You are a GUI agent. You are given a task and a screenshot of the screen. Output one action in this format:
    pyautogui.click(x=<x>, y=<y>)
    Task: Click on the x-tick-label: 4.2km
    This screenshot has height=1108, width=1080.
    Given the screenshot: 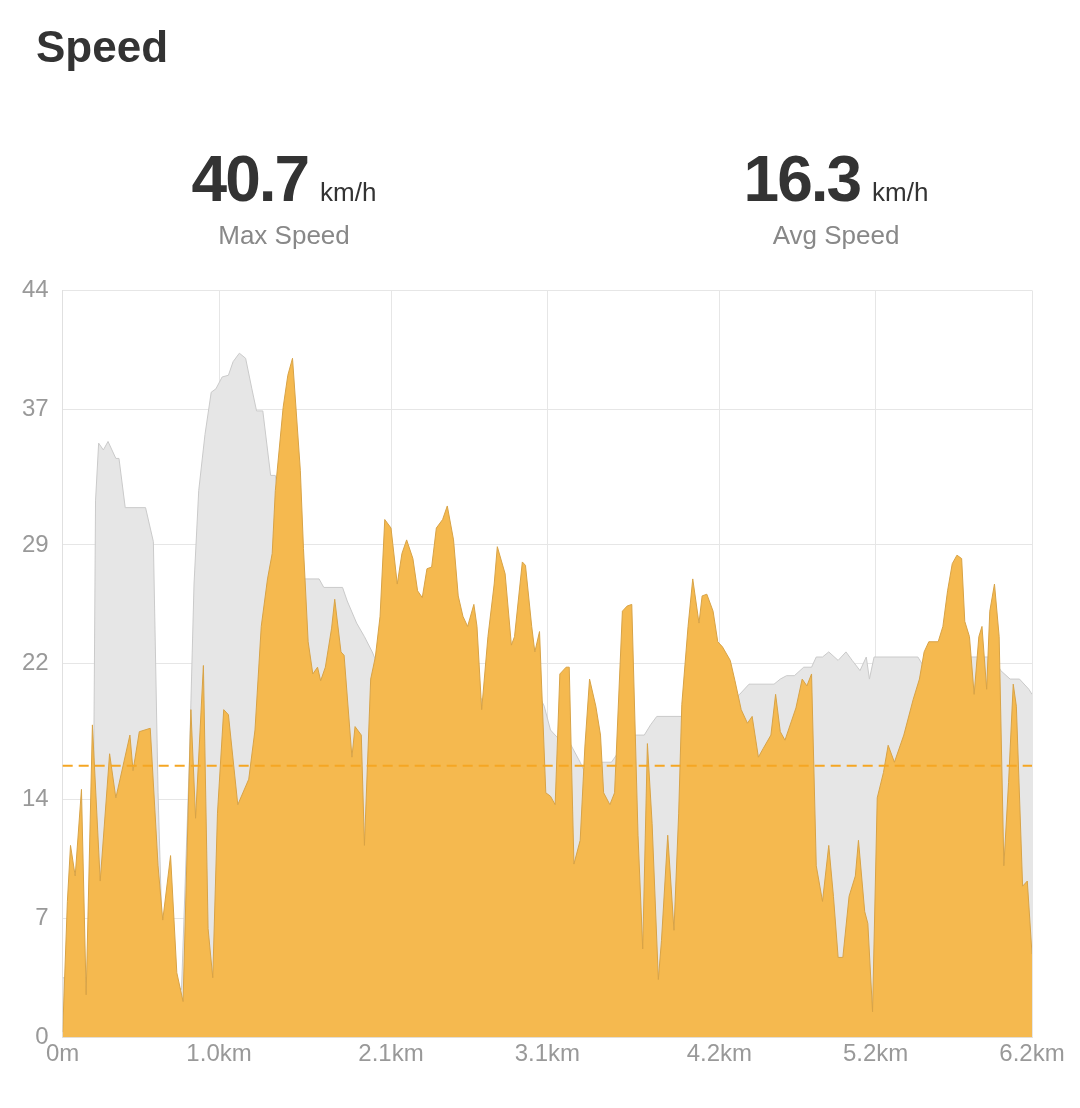 What is the action you would take?
    pyautogui.click(x=719, y=1053)
    